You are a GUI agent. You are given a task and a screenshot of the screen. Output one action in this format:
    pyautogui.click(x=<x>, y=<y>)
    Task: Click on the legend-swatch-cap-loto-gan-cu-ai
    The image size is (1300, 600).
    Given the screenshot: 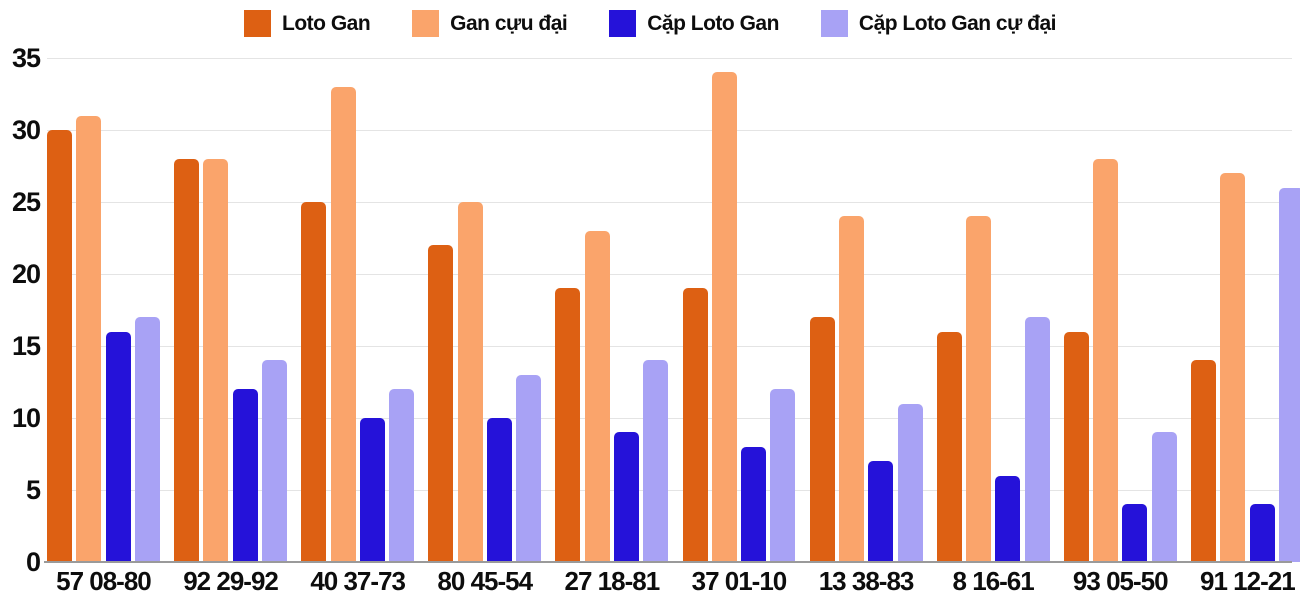 What is the action you would take?
    pyautogui.click(x=834, y=23)
    